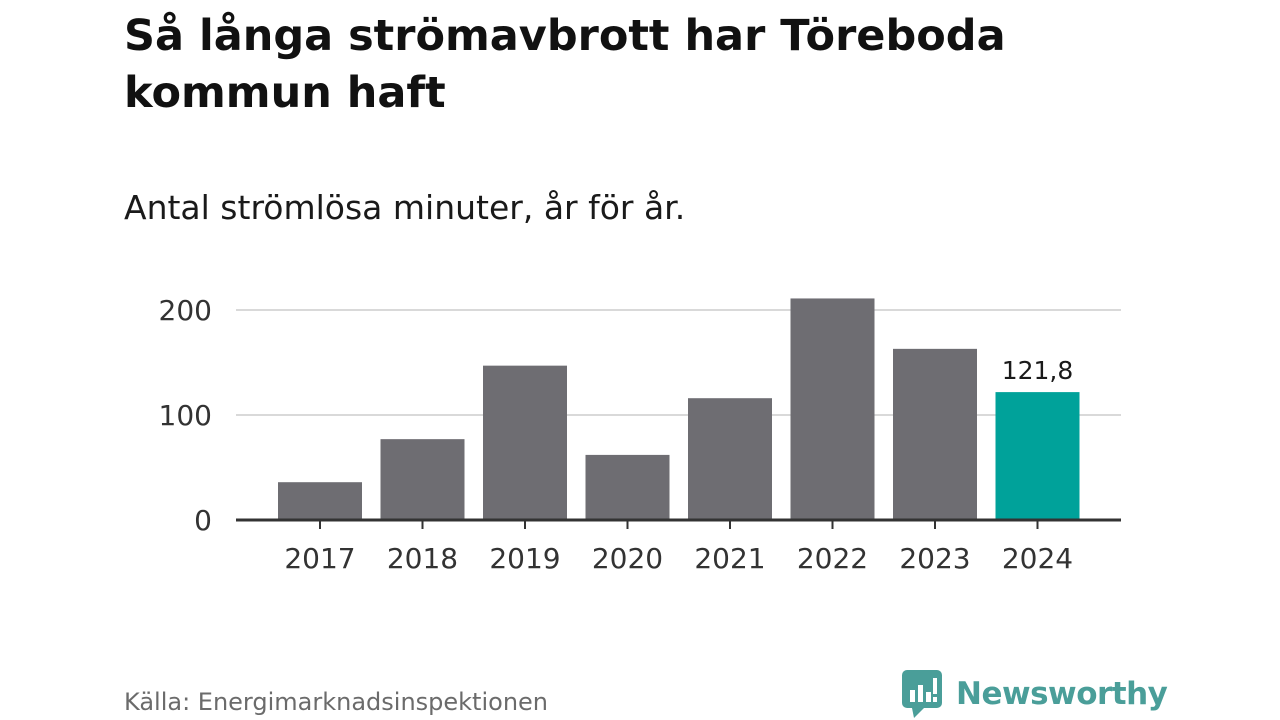 The width and height of the screenshot is (1280, 720). Describe the element at coordinates (627, 487) in the screenshot. I see `bar-2020` at that location.